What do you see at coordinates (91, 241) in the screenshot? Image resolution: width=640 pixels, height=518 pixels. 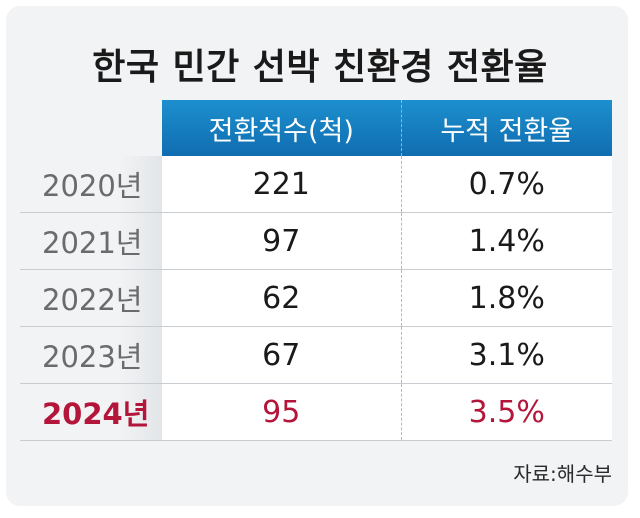 I see `row-year: 2021년` at bounding box center [91, 241].